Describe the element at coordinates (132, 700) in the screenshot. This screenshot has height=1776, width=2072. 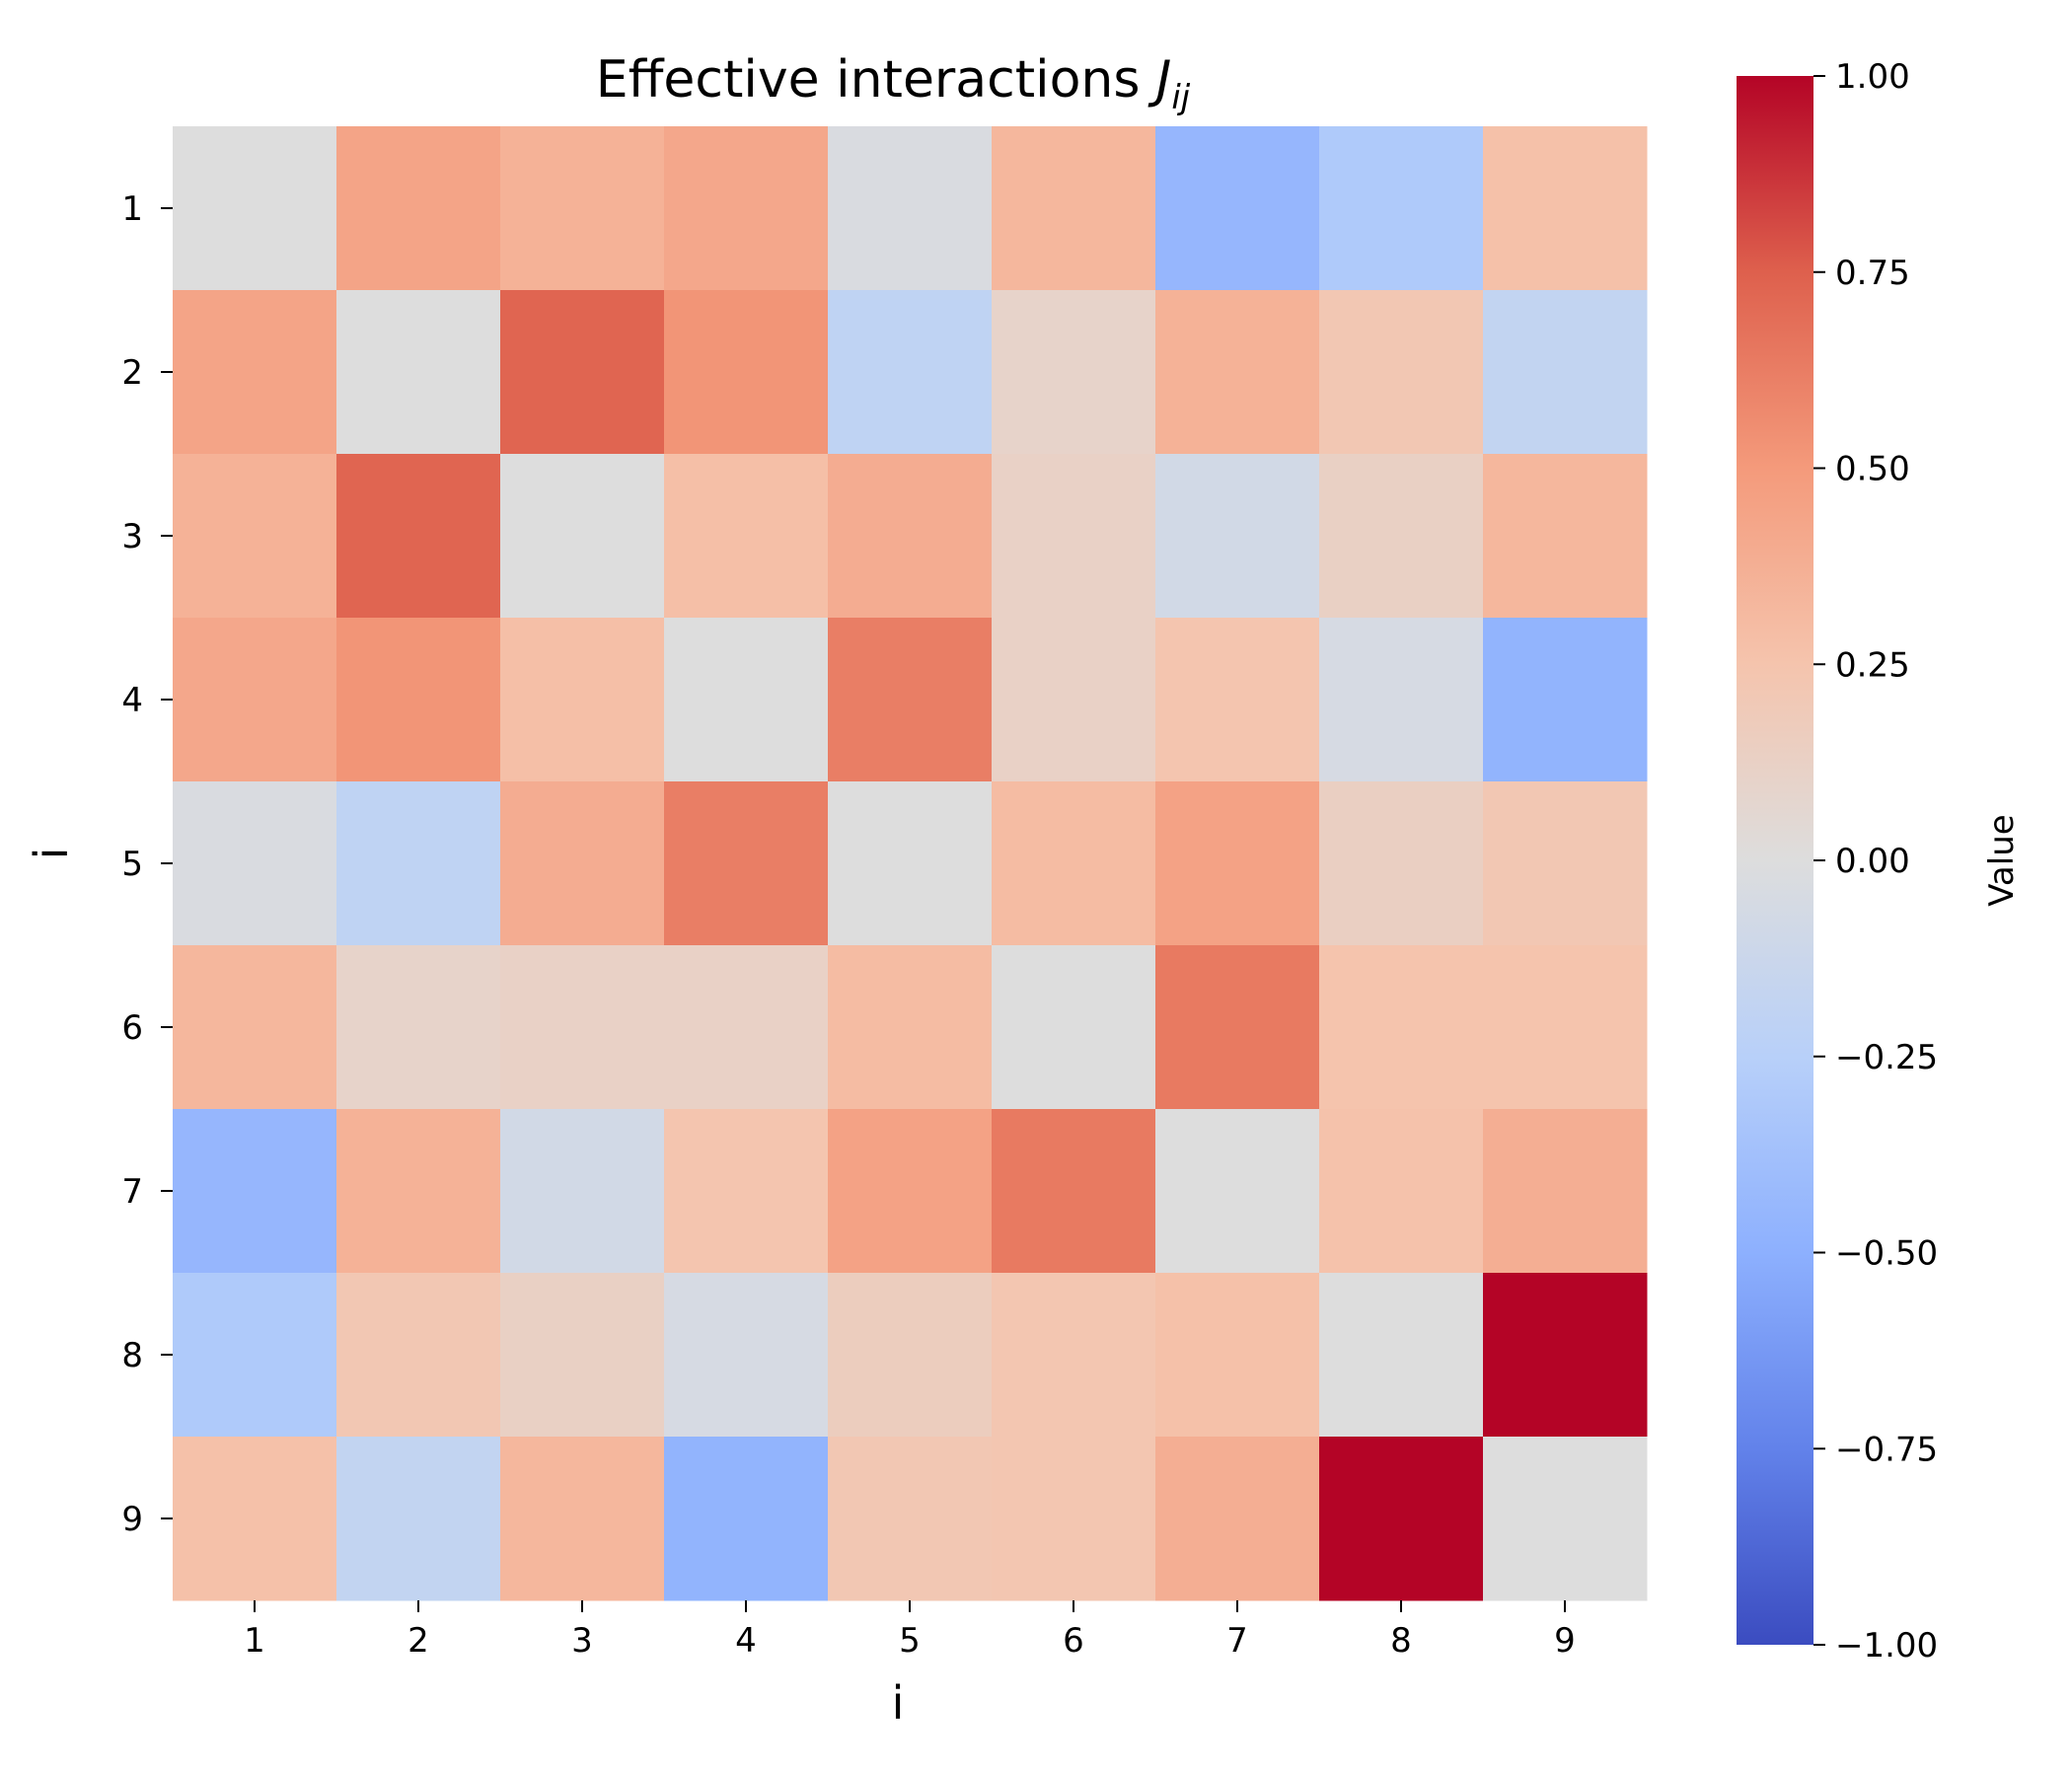
I see `y-tick-label: 4` at that location.